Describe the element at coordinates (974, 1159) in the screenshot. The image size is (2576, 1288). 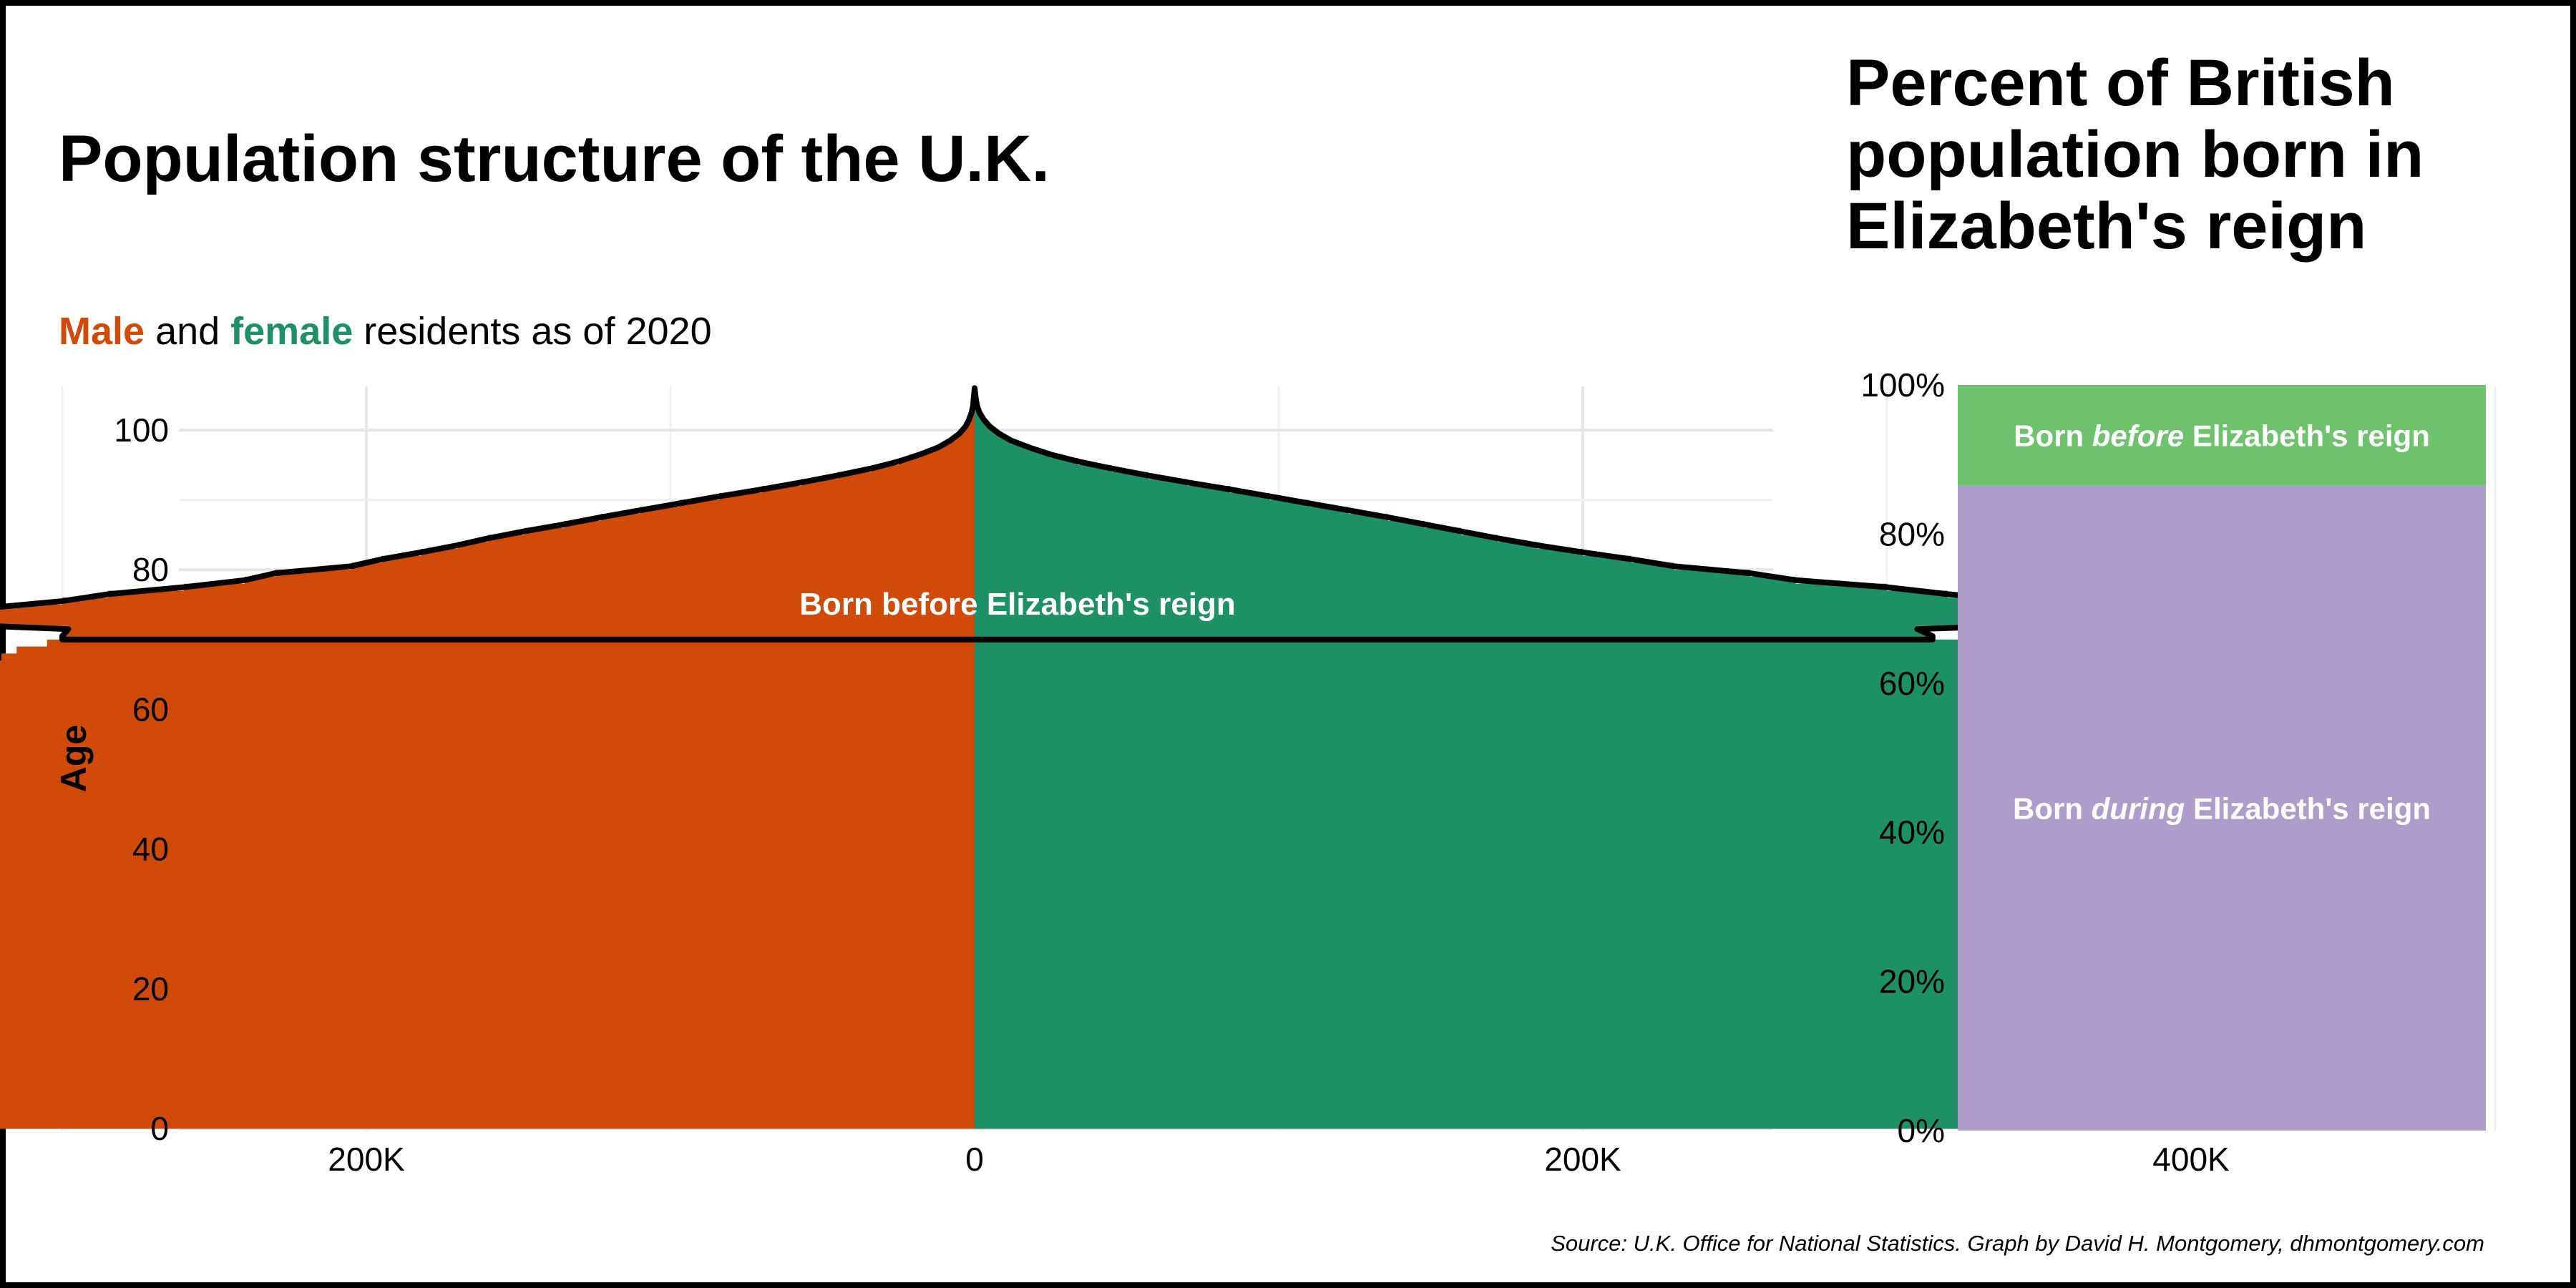
I see `x-tick-label: 0` at that location.